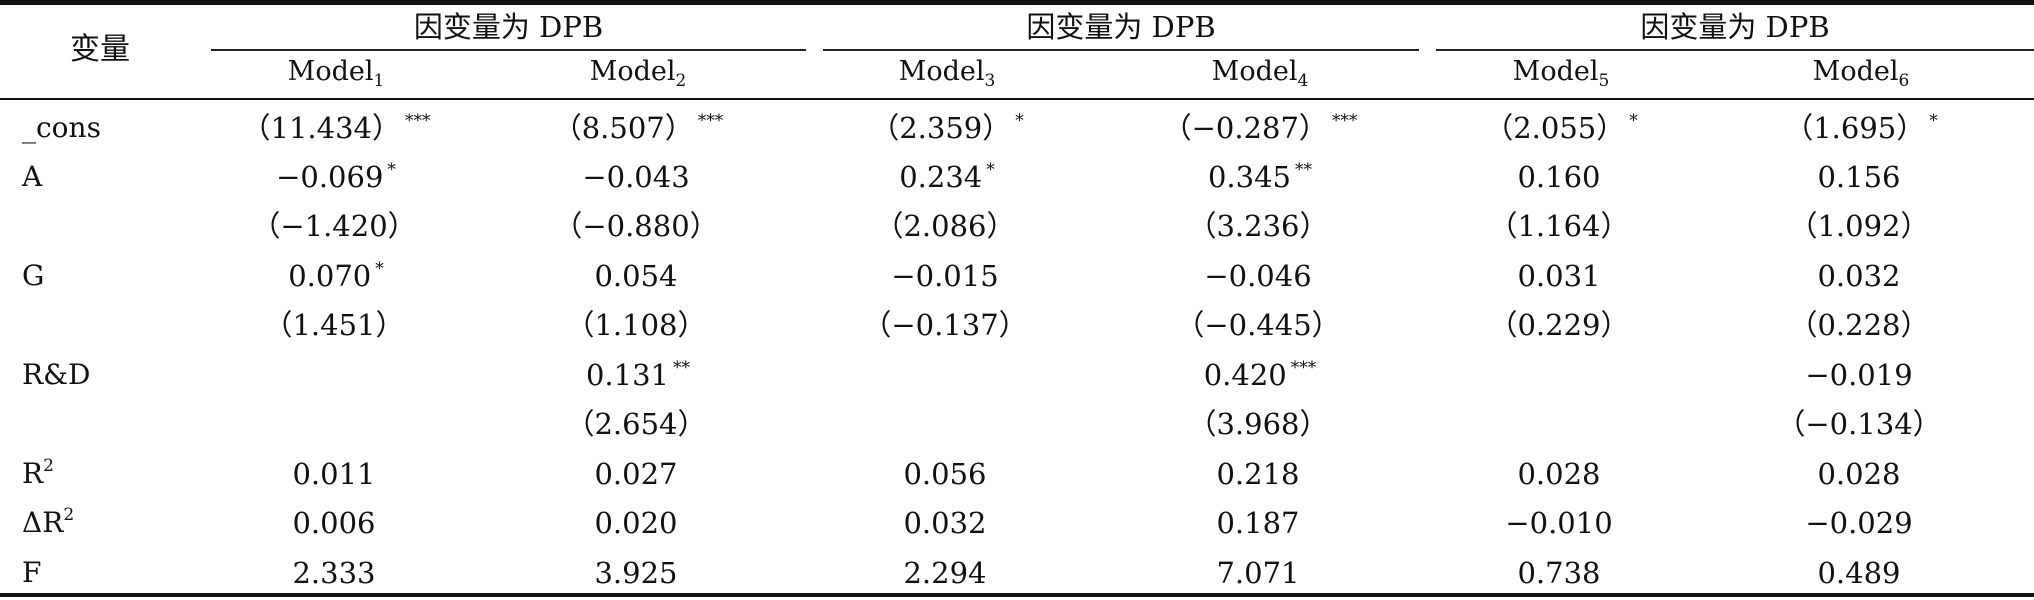 This screenshot has width=2034, height=600. I want to click on cell-value: 0.006, so click(334, 523).